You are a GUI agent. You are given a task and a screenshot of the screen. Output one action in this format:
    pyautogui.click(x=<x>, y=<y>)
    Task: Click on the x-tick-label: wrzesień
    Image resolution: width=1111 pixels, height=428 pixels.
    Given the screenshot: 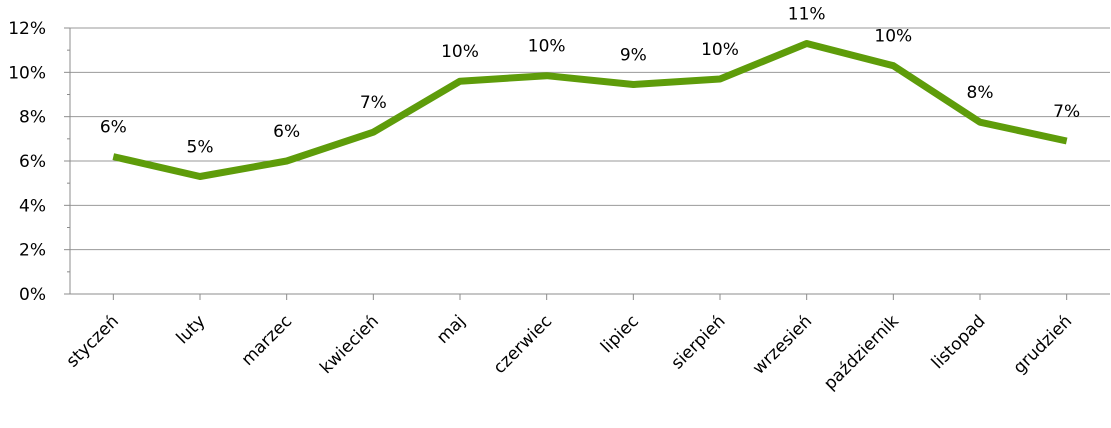 What is the action you would take?
    pyautogui.click(x=782, y=344)
    